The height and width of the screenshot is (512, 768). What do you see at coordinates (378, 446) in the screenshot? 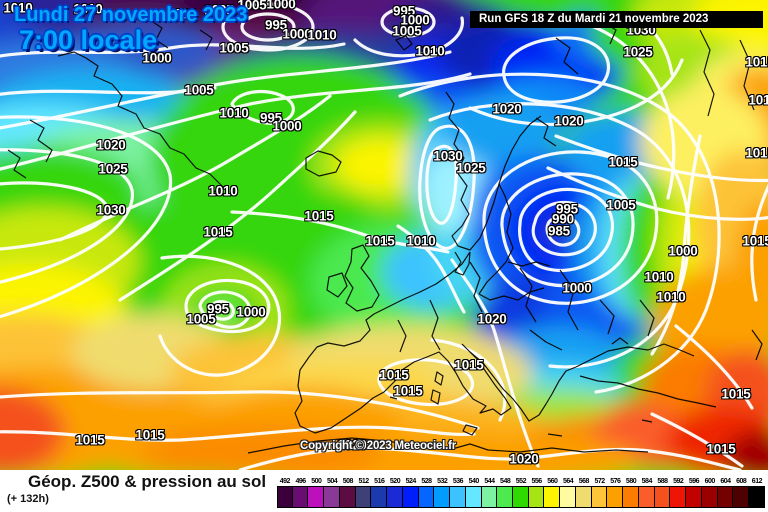
I see `copyright-text: Copyright © 2023 Meteociel.fr` at bounding box center [378, 446].